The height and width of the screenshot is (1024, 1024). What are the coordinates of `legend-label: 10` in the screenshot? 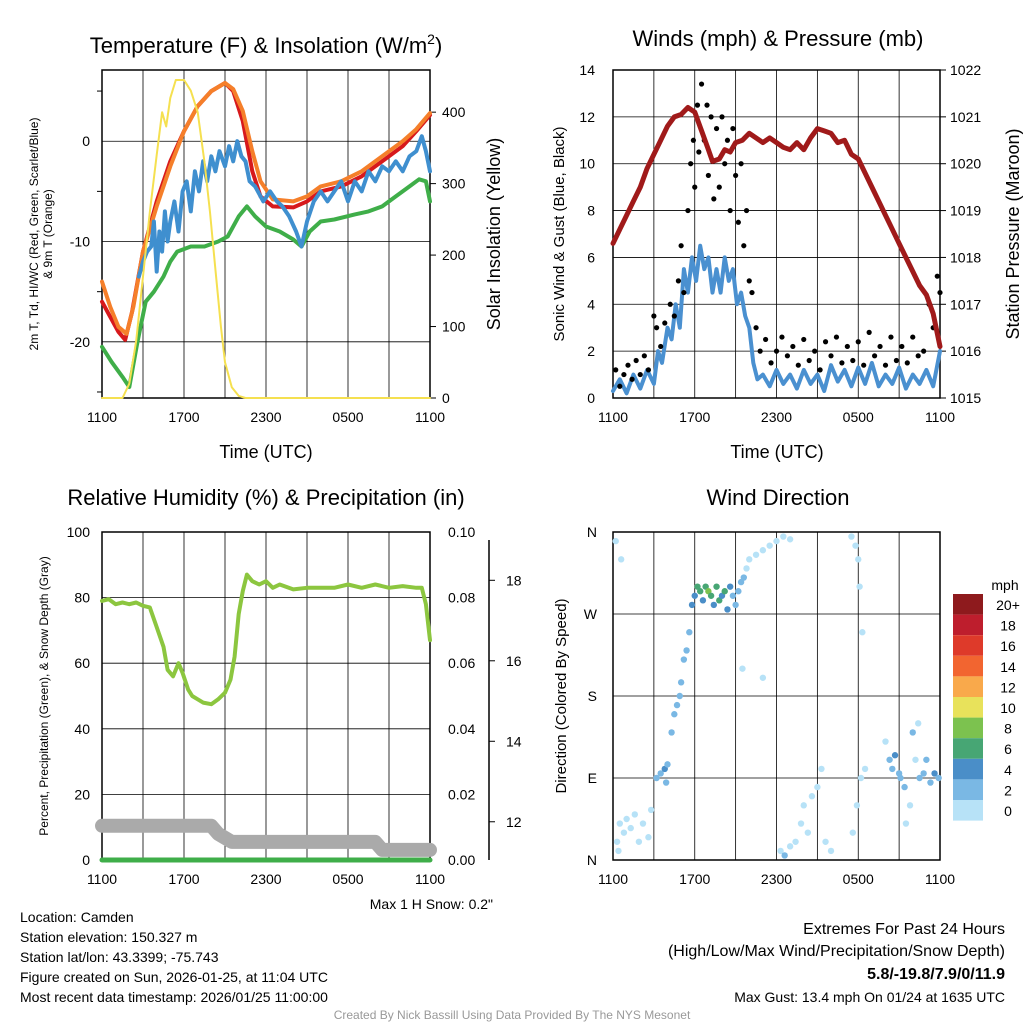 It's located at (1008, 708).